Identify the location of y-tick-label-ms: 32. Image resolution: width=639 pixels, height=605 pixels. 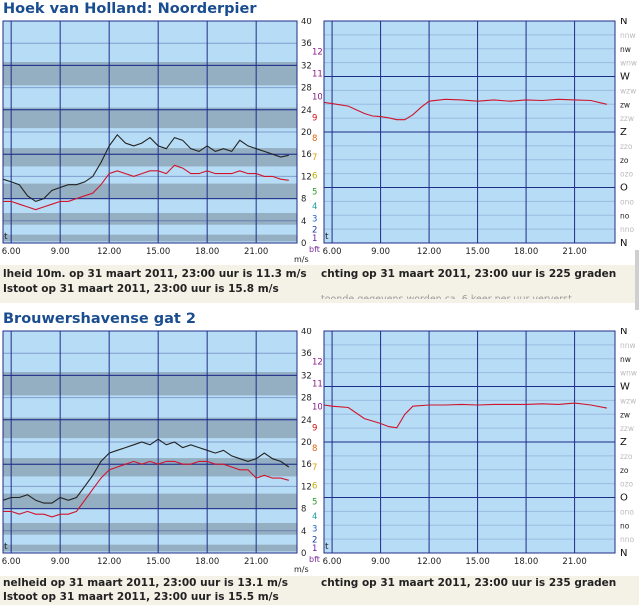
(306, 376).